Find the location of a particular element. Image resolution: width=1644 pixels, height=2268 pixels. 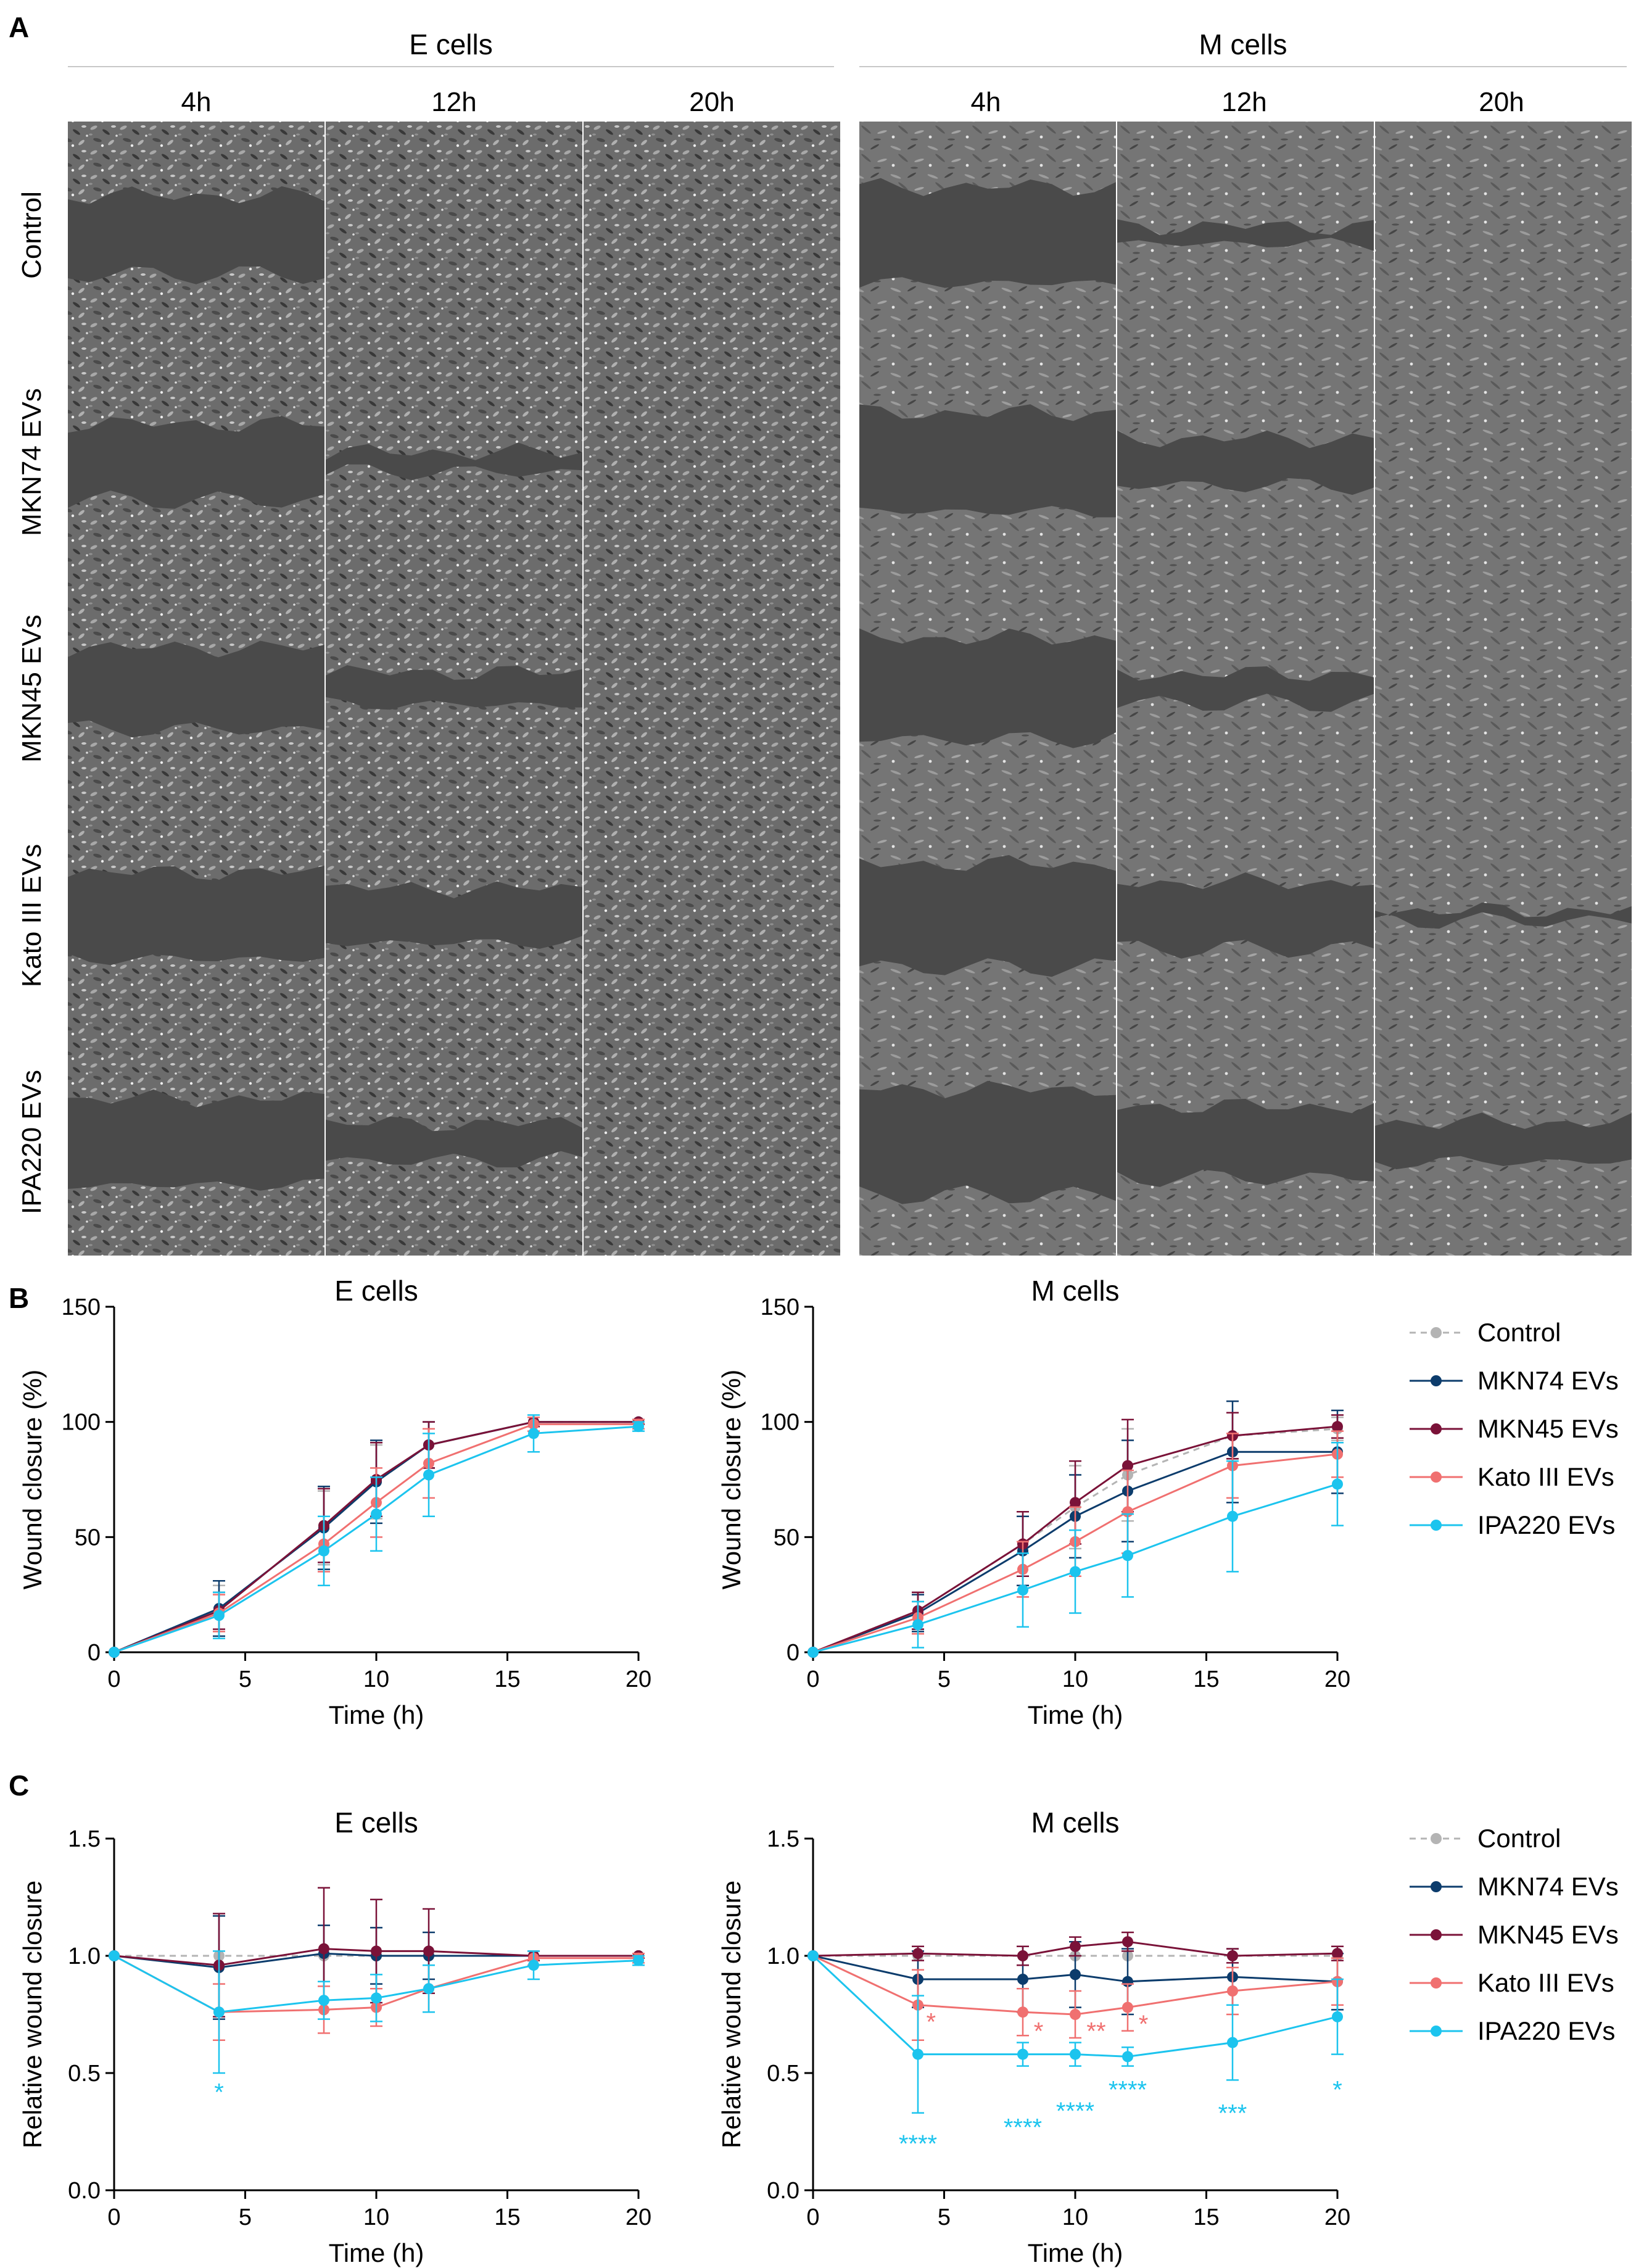

legend-item: MKN74 EVs is located at coordinates (1514, 1380).